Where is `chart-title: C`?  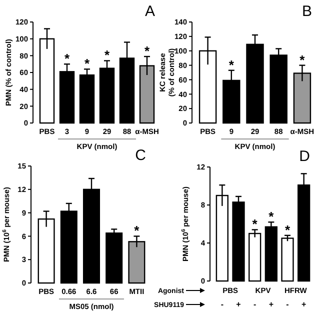
chart-title: C is located at coordinates (140, 155).